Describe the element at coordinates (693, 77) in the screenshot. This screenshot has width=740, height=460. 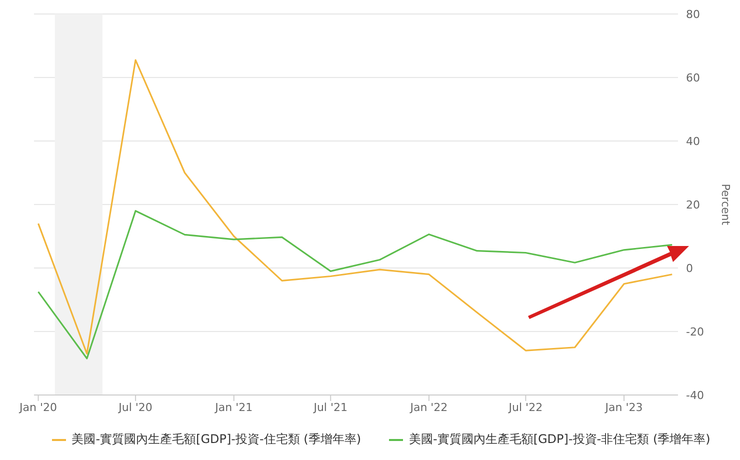
I see `y-tick-label: 60` at that location.